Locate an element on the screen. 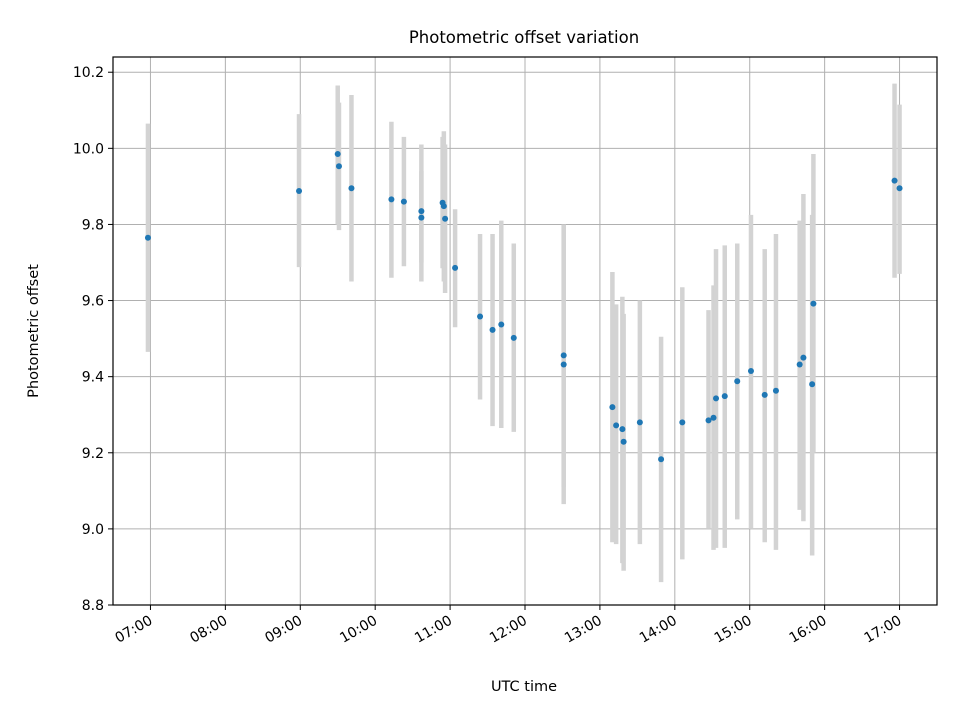 This screenshot has width=960, height=720. x-axis-label: UTC time is located at coordinates (524, 687).